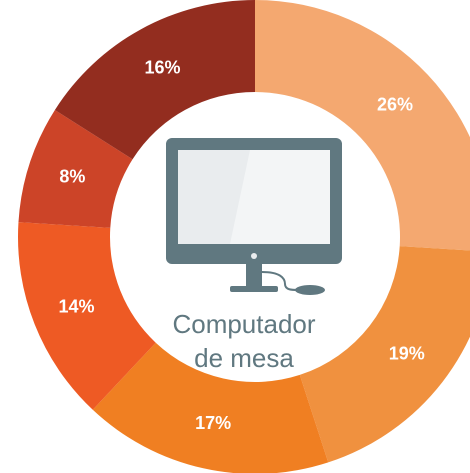 The image size is (470, 473). I want to click on center-label: de mesa, so click(244, 358).